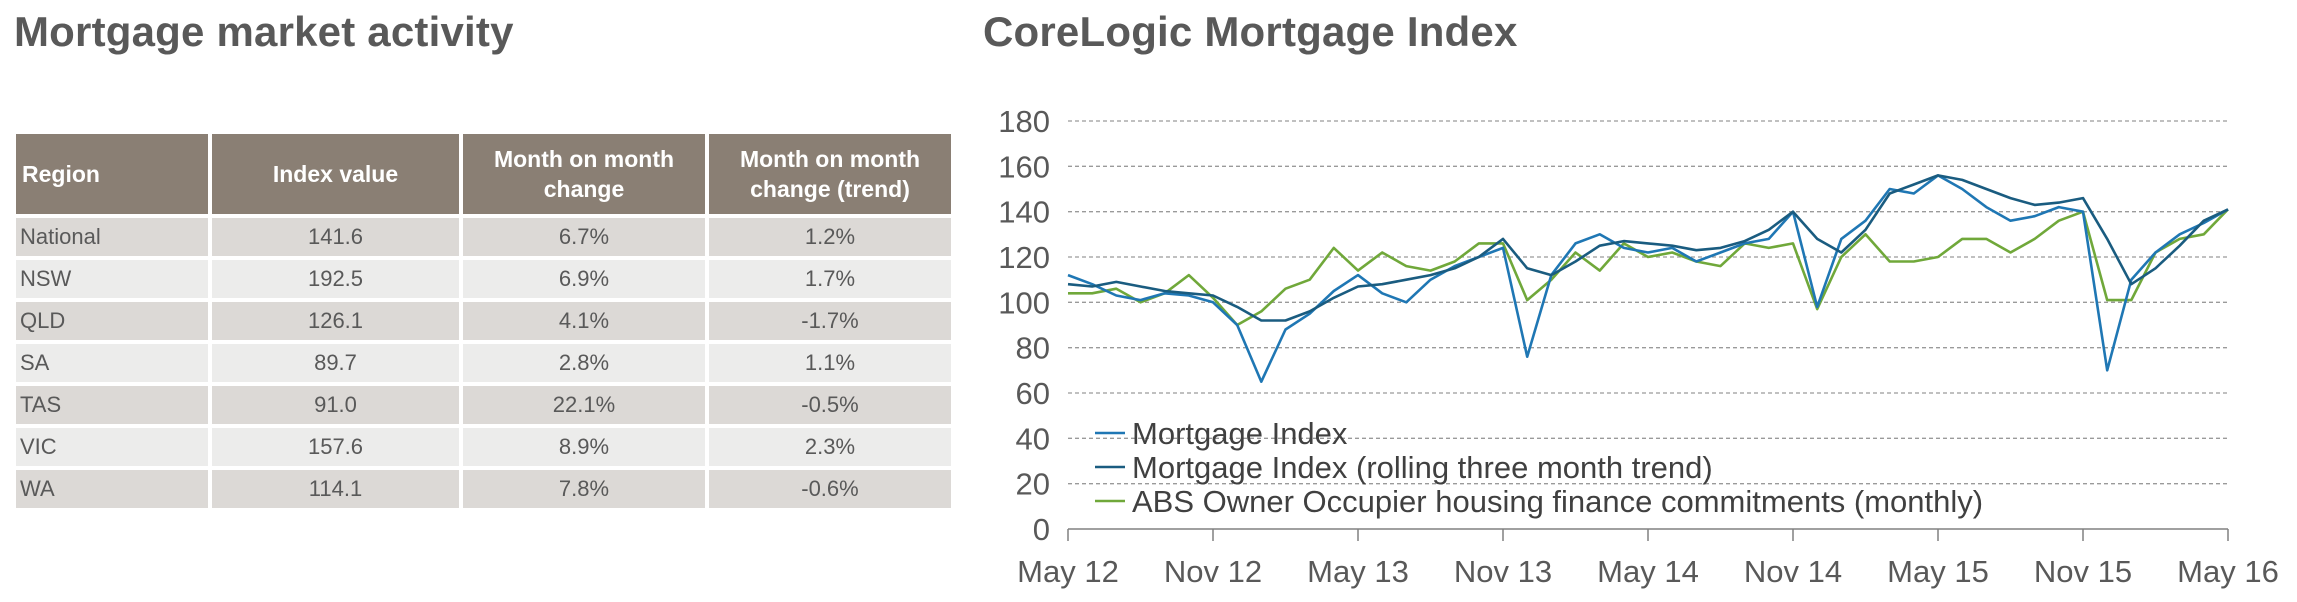 This screenshot has height=602, width=2297. Describe the element at coordinates (830, 321) in the screenshot. I see `cell-mom-change-trend: -1.7%` at that location.